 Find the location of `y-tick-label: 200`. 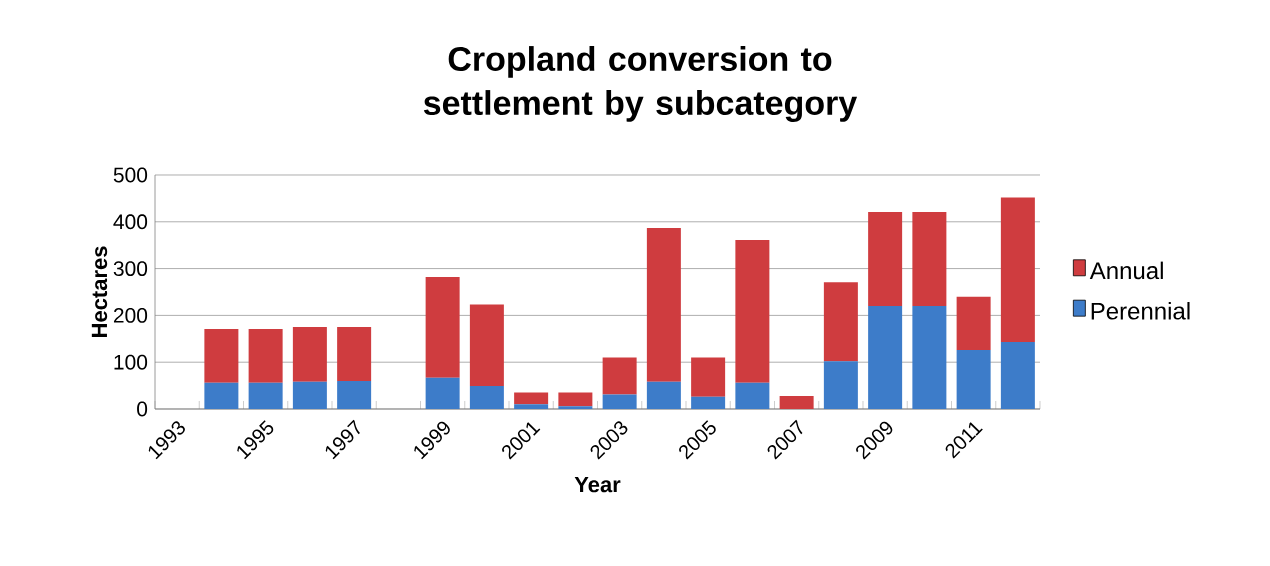

y-tick-label: 200 is located at coordinates (130, 315).